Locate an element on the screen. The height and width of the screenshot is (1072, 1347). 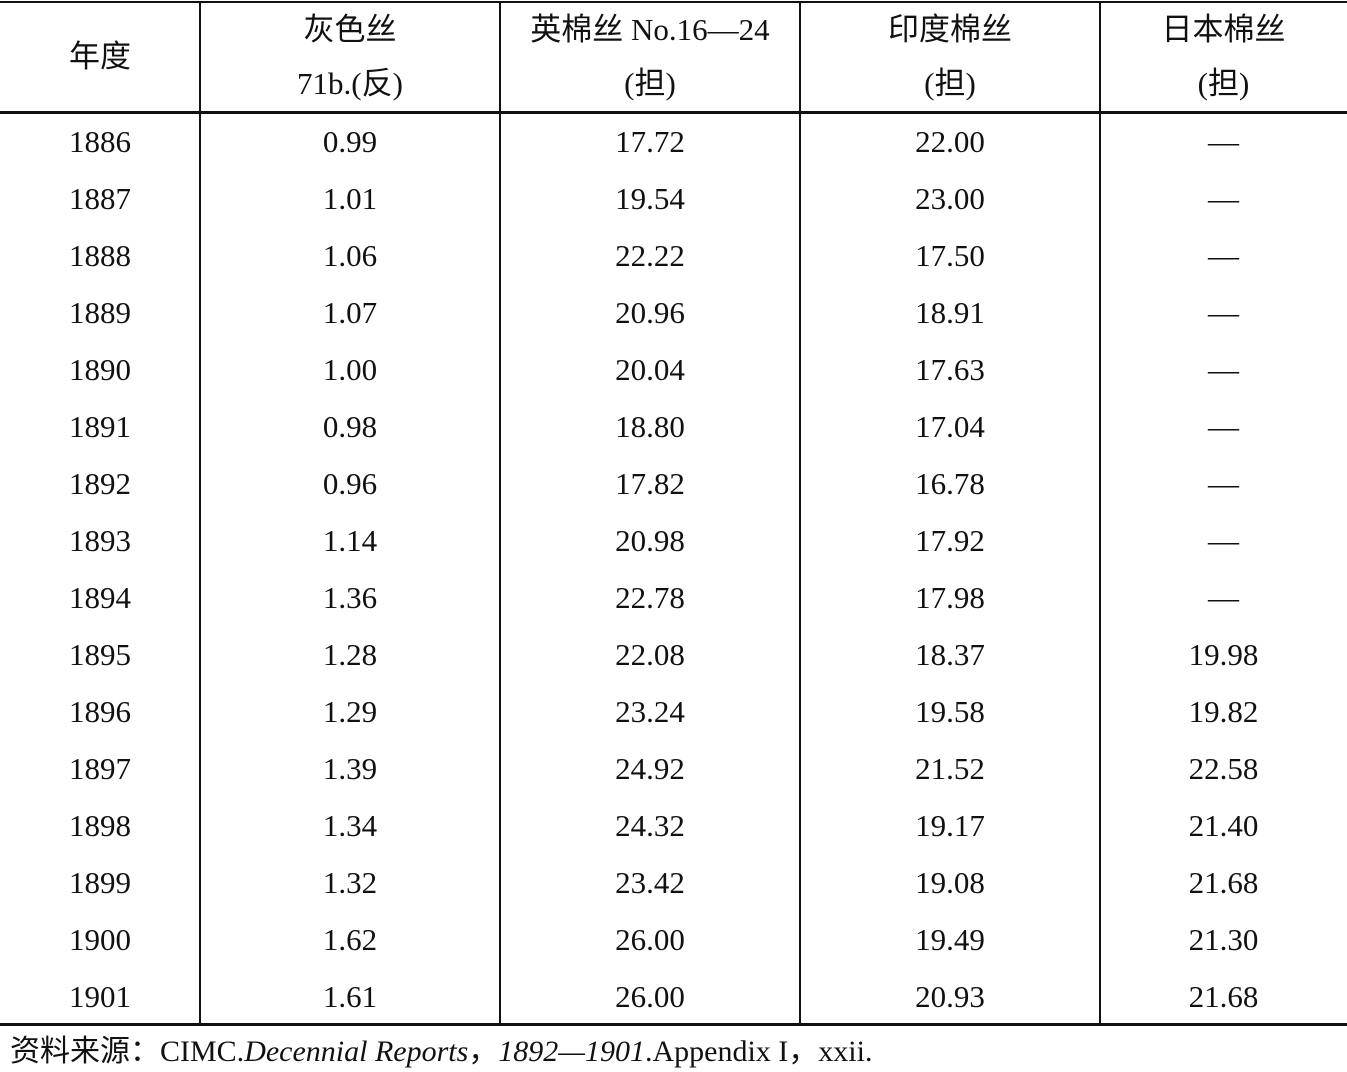
data-cell: 22.00 is located at coordinates (950, 141).